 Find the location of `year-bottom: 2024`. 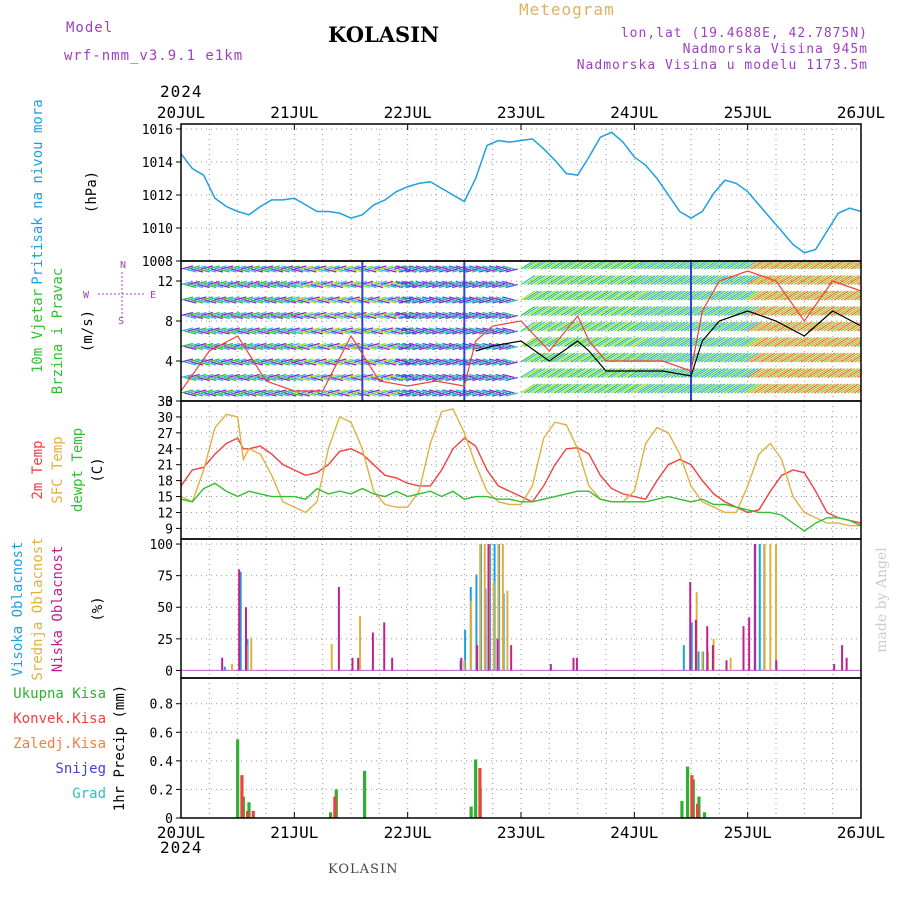

year-bottom: 2024 is located at coordinates (181, 847).